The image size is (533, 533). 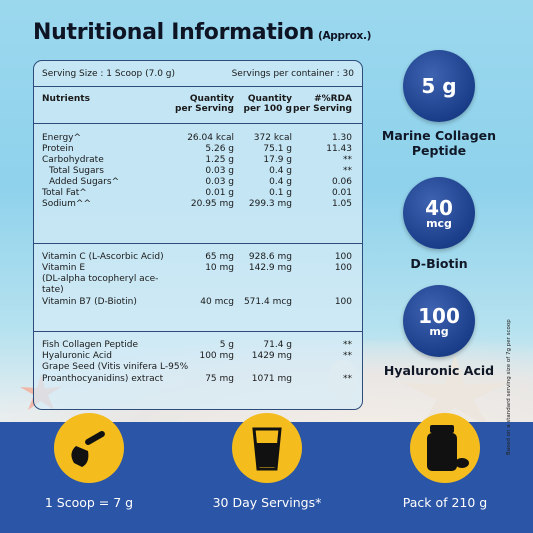 What do you see at coordinates (216, 356) in the screenshot?
I see `per-serving-value: 100 mg` at bounding box center [216, 356].